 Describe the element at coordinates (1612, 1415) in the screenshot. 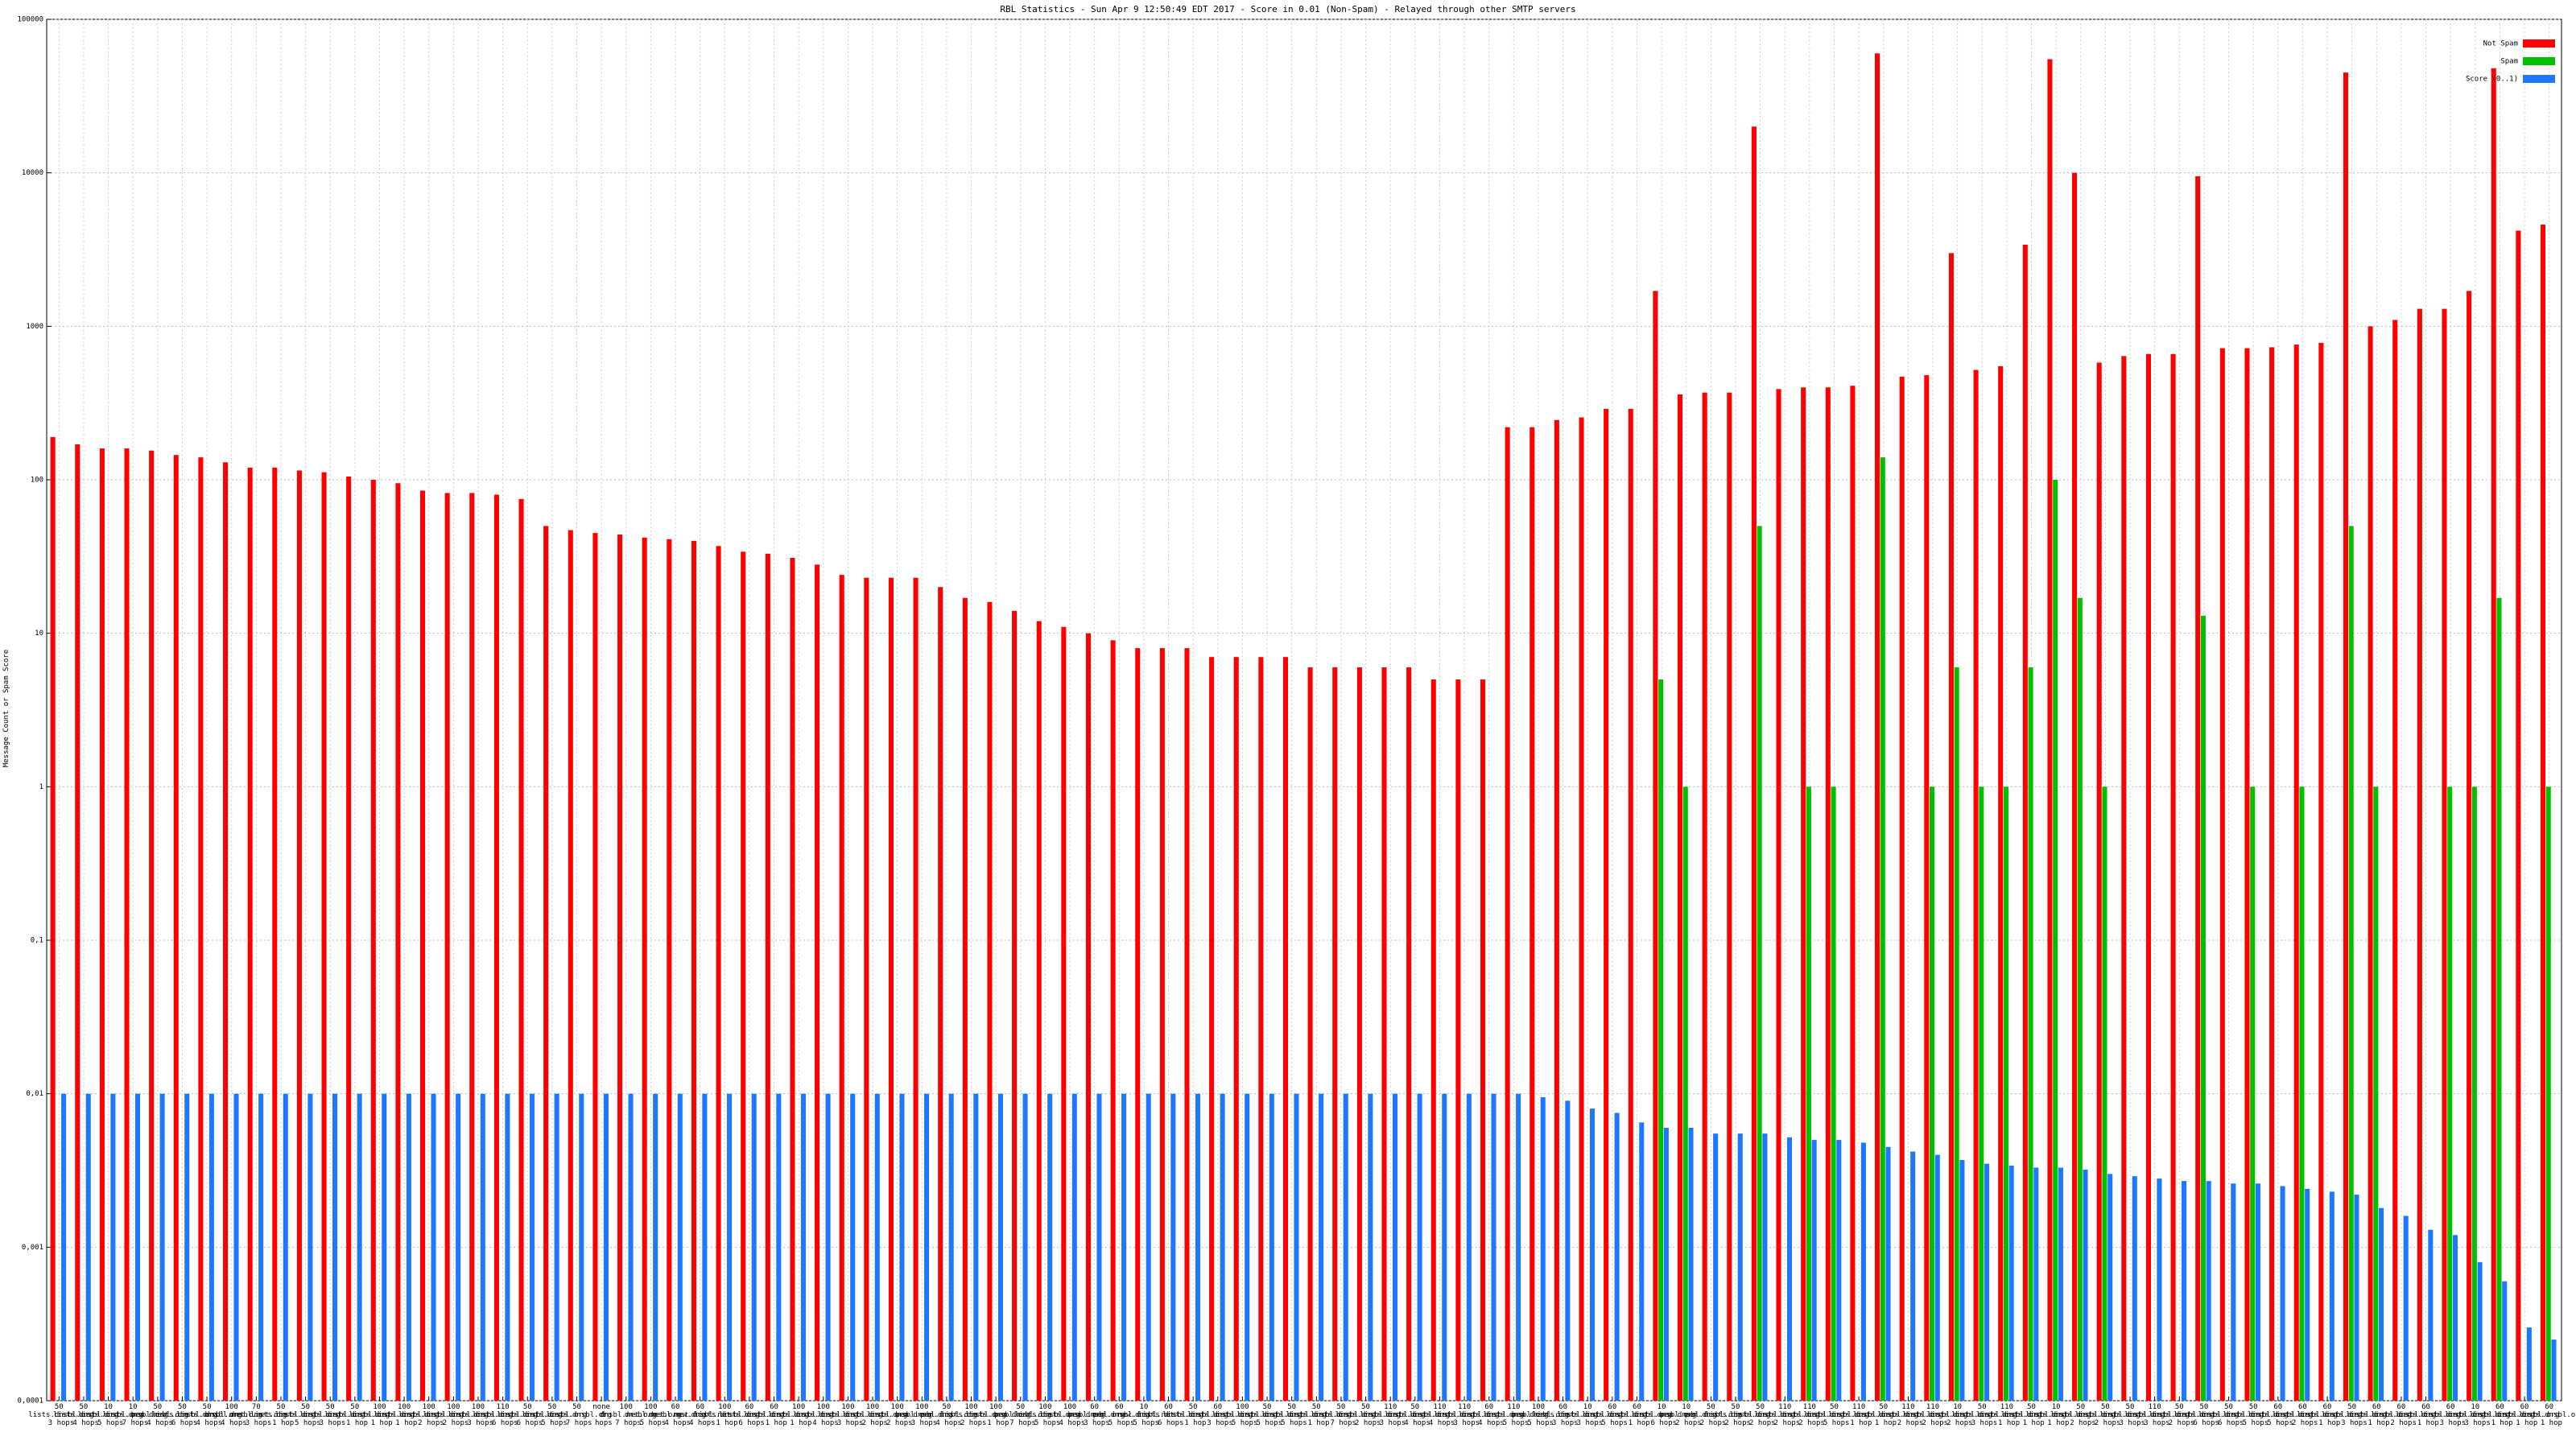

I see `x-tick-label: 60 lists.dnsbl.org 5 hops` at that location.